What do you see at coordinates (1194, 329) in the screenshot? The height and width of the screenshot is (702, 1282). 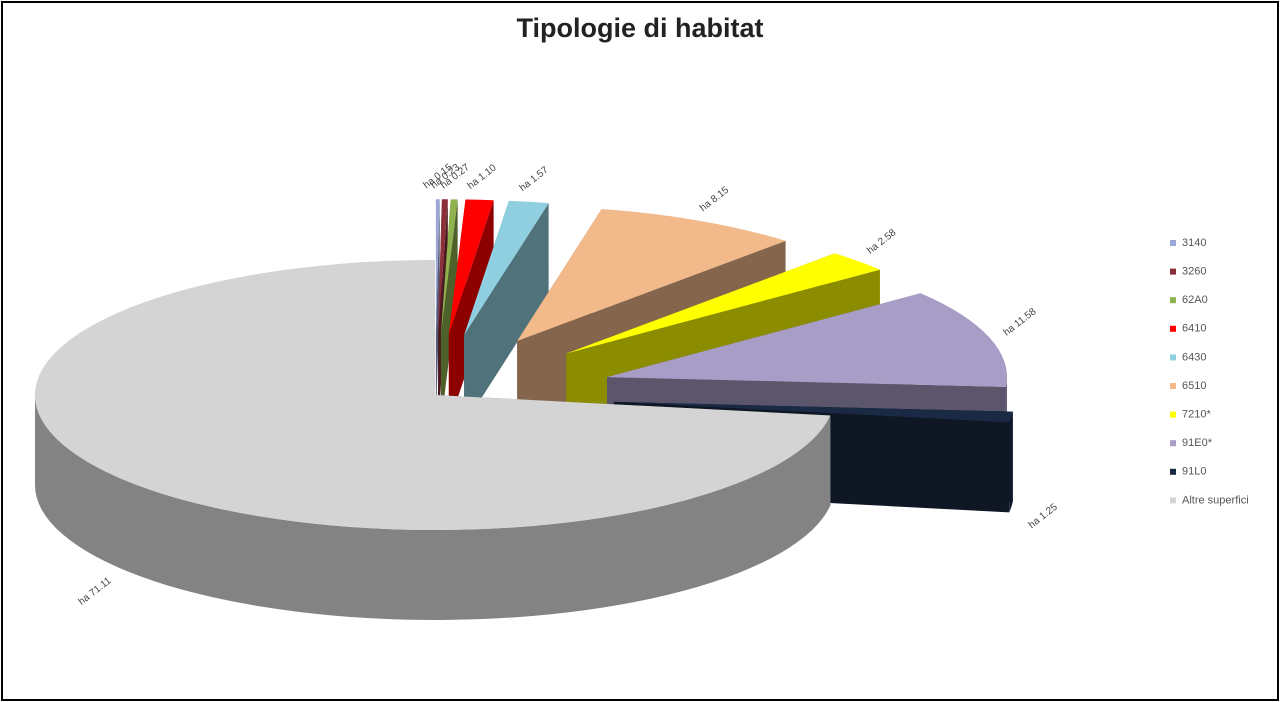 I see `legend-label: 6410` at bounding box center [1194, 329].